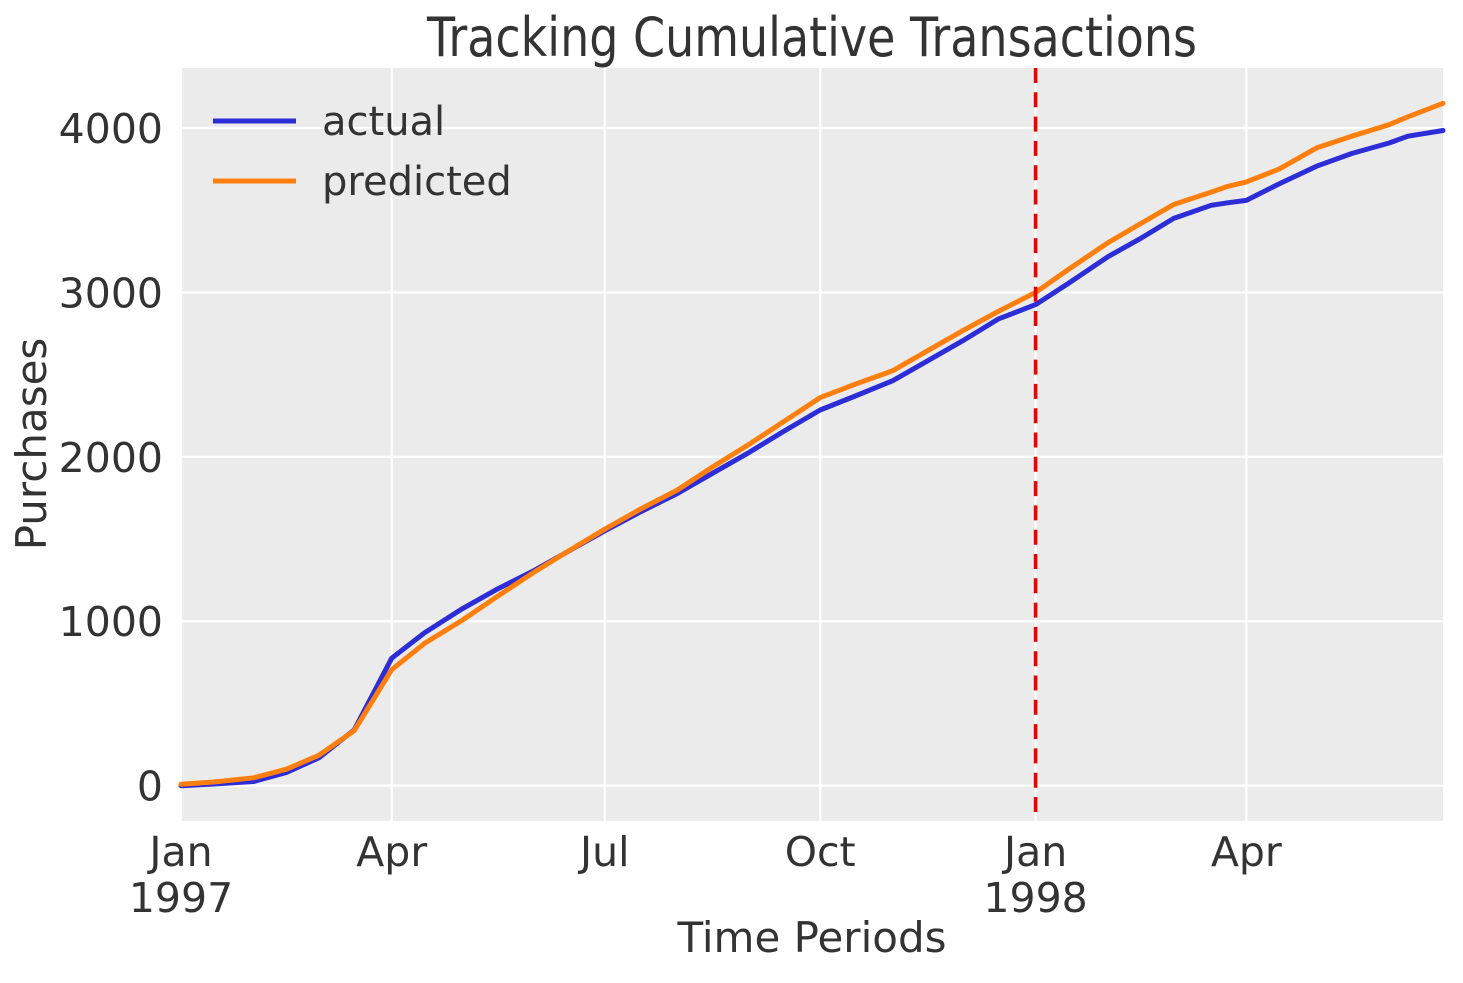 The width and height of the screenshot is (1463, 983). What do you see at coordinates (417, 182) in the screenshot?
I see `legend-label: predicted` at bounding box center [417, 182].